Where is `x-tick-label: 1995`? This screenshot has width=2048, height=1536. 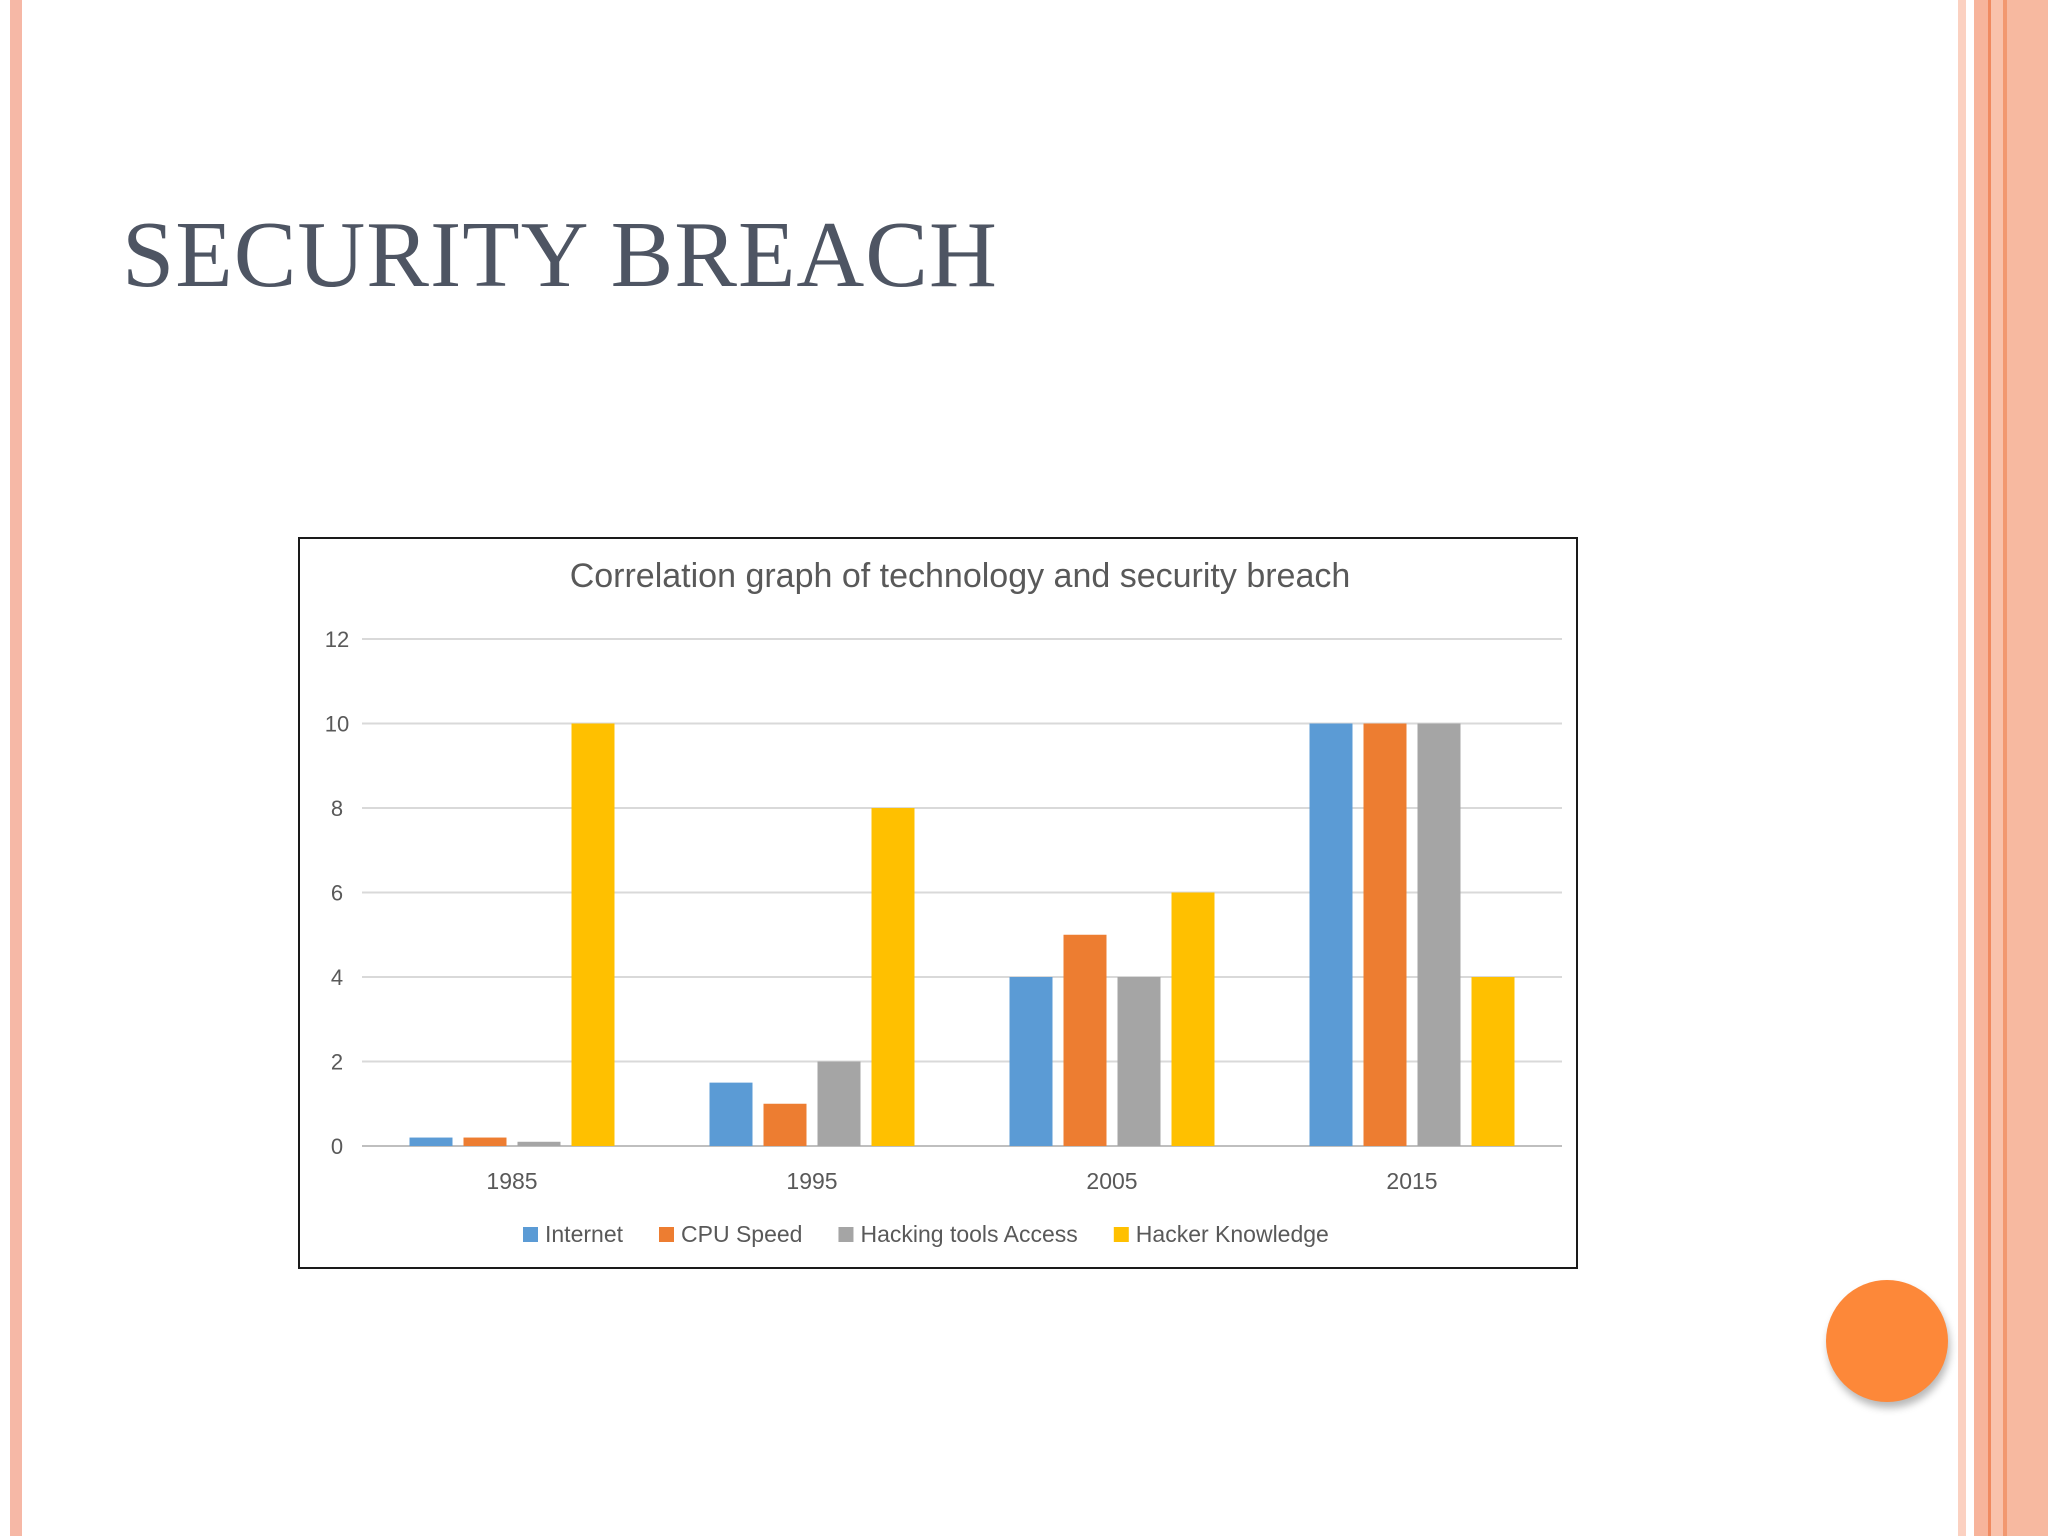
x-tick-label: 1995 is located at coordinates (811, 1181).